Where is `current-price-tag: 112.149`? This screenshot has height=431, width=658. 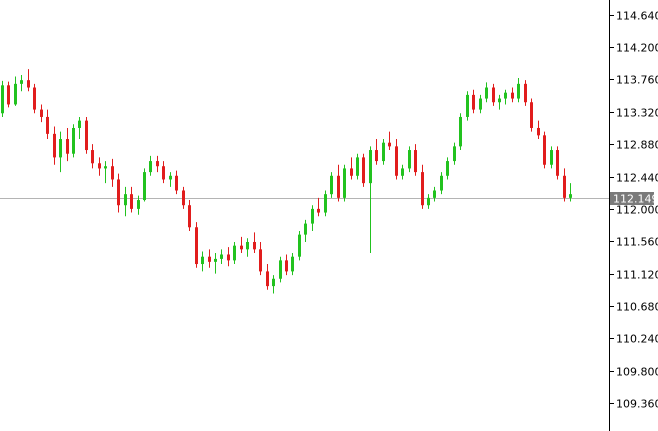
current-price-tag: 112.149 is located at coordinates (634, 199).